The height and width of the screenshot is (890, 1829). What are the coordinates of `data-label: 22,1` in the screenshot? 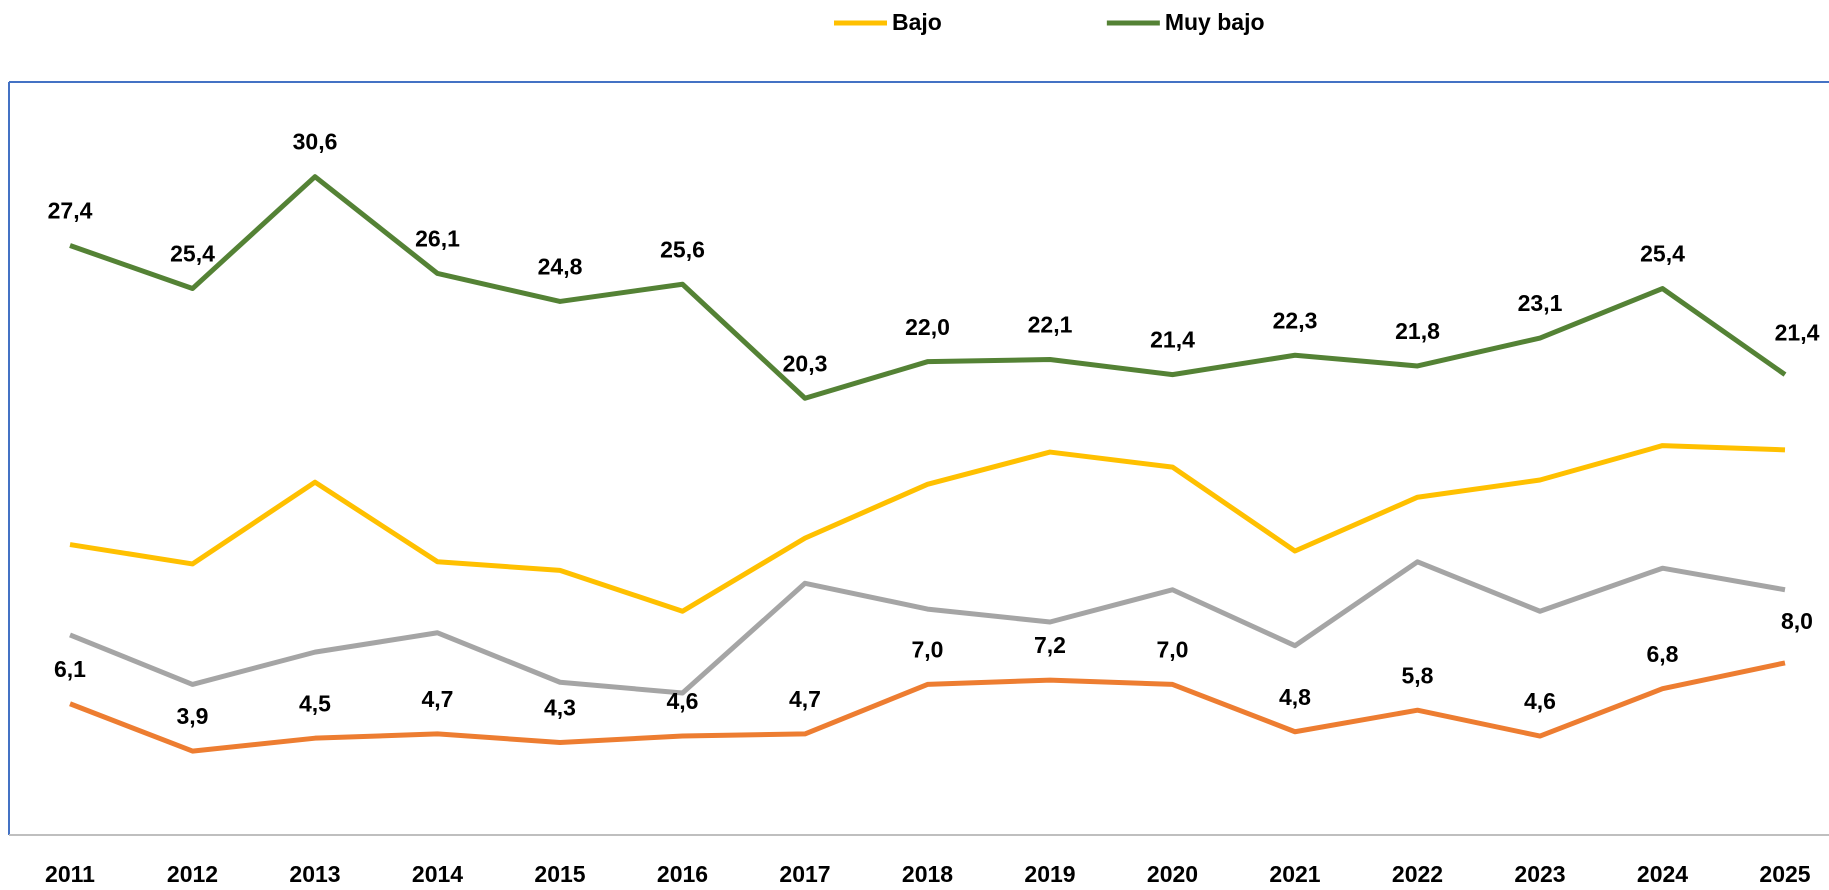 It's located at (1050, 325).